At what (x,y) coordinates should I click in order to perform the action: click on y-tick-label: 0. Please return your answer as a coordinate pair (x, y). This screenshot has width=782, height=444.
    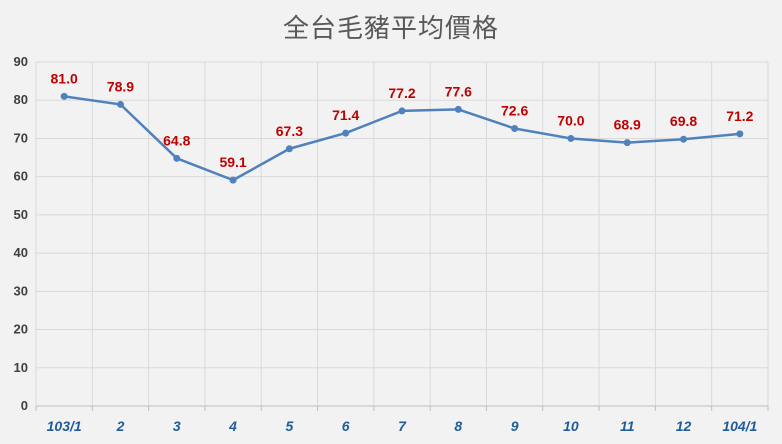
    Looking at the image, I should click on (24, 405).